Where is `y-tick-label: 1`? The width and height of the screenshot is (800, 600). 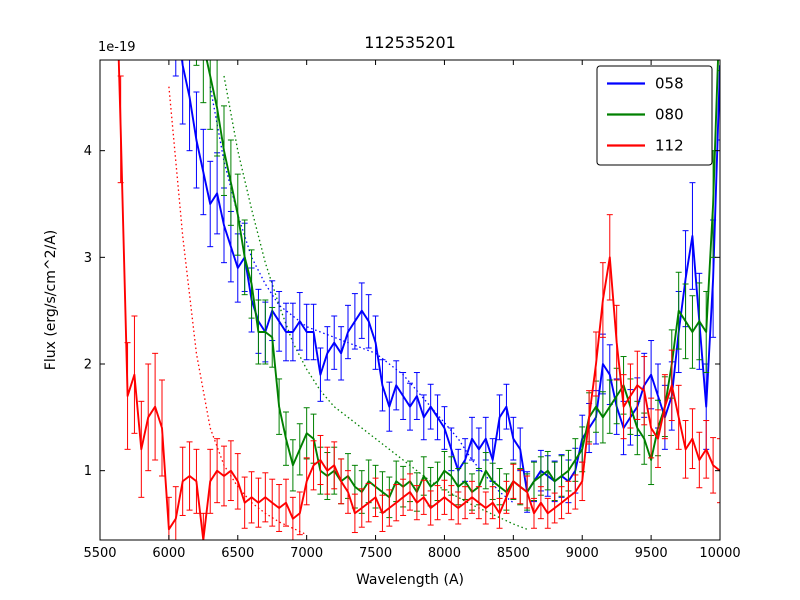
y-tick-label: 1 is located at coordinates (88, 471).